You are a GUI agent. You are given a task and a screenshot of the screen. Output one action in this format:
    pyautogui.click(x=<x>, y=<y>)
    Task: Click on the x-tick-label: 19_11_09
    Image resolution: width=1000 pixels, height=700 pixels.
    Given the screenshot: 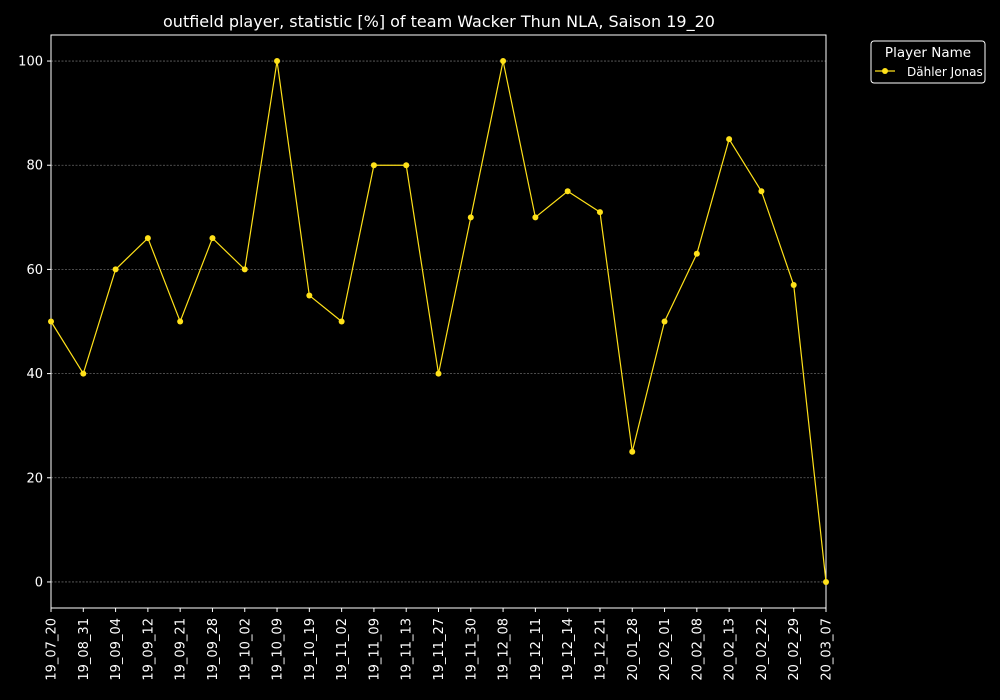 What is the action you would take?
    pyautogui.click(x=374, y=649)
    